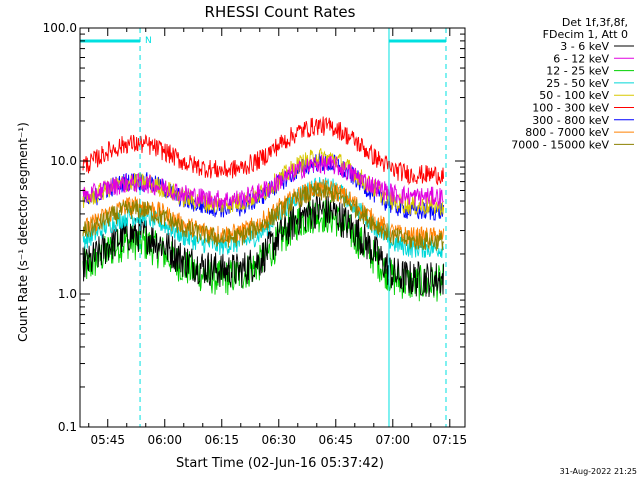 The width and height of the screenshot is (640, 484). What do you see at coordinates (574, 95) in the screenshot?
I see `legend-label: 50 - 100 keV` at bounding box center [574, 95].